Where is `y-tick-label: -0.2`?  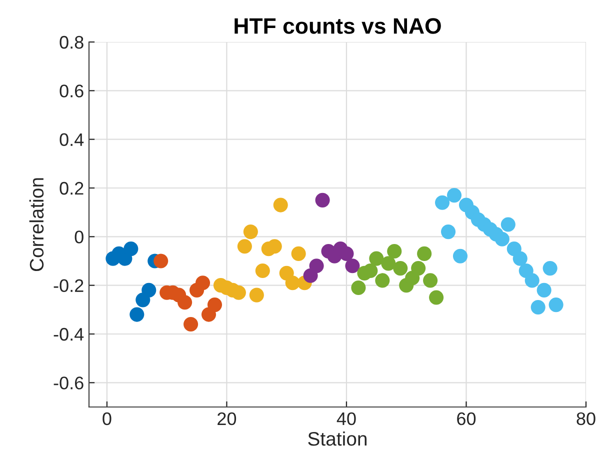
y-tick-label: -0.2 is located at coordinates (69, 285).